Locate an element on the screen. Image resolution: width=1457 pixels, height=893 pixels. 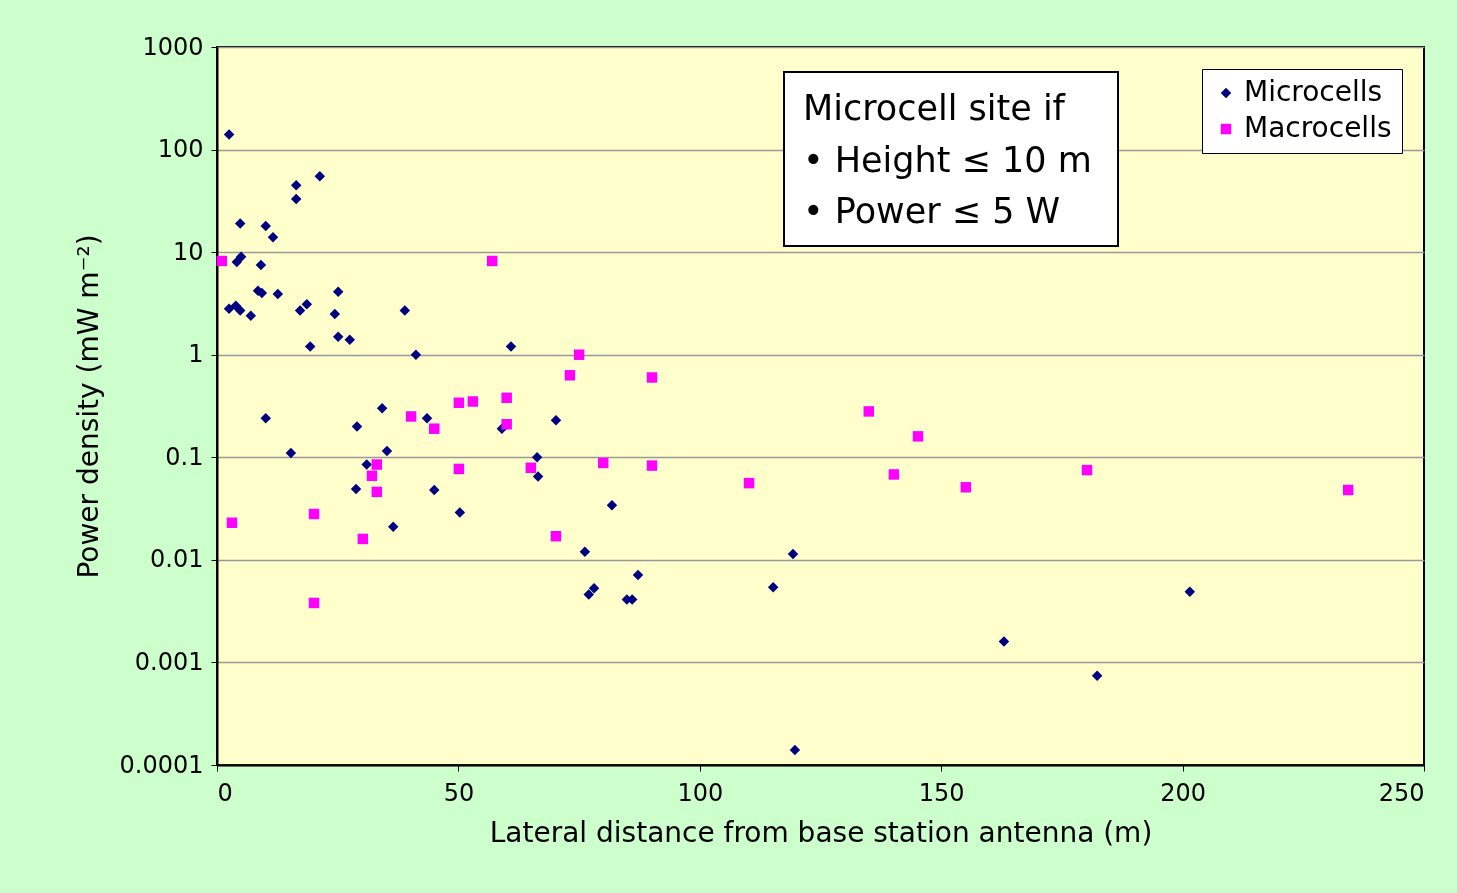
annotation: Microcell site if is located at coordinates (934, 108).